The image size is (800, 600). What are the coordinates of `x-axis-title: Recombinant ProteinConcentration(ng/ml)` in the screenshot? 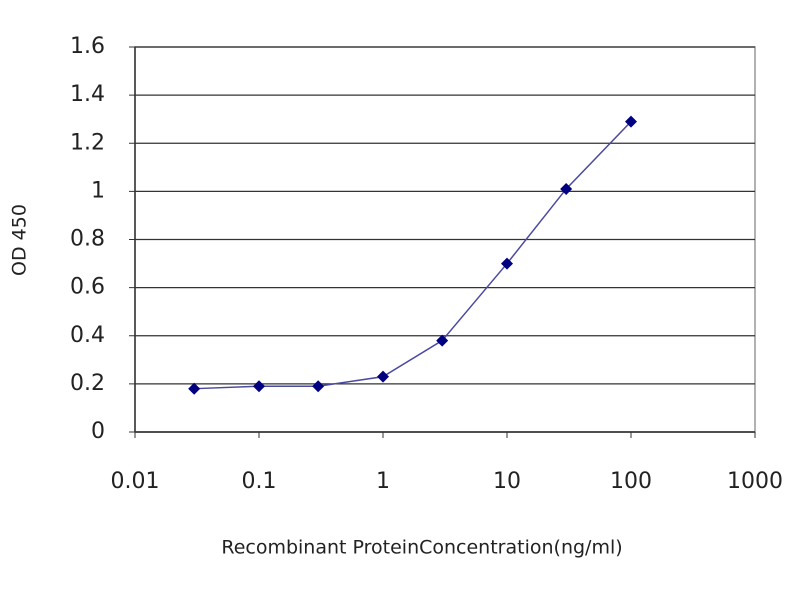 It's located at (421, 548).